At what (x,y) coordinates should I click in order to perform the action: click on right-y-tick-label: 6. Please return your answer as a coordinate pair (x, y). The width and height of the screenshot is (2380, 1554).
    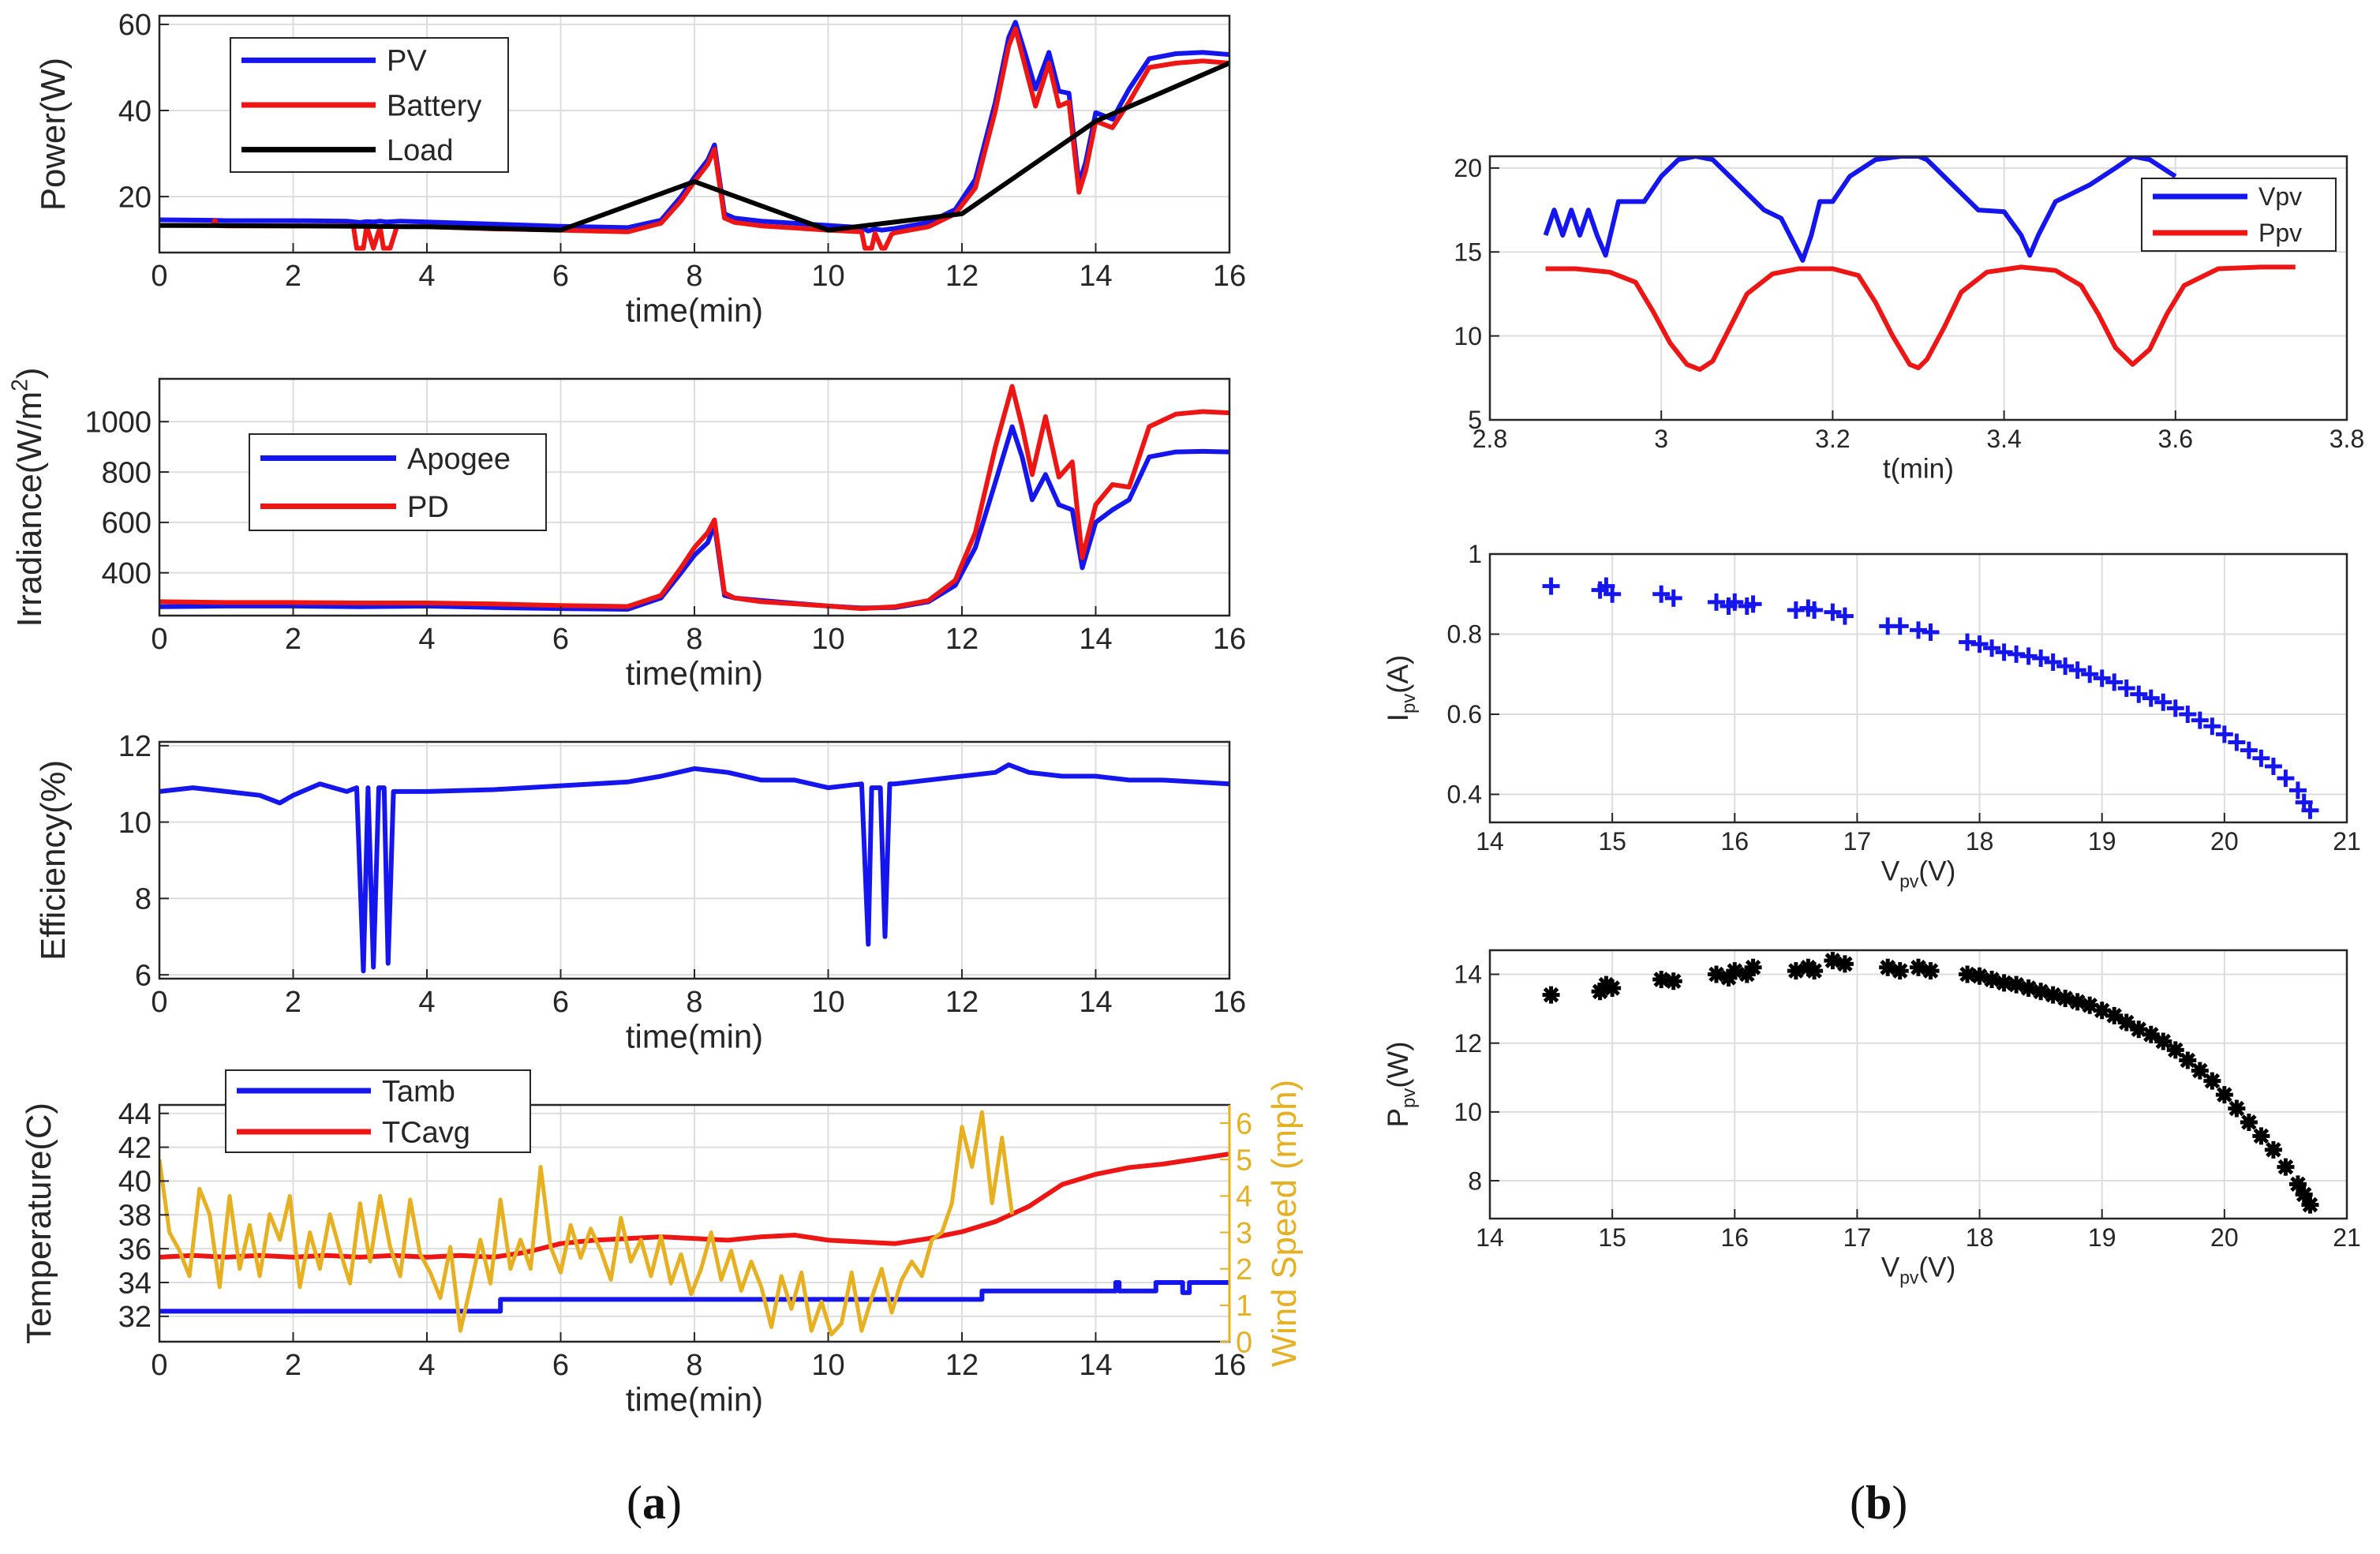
    Looking at the image, I should click on (1244, 1124).